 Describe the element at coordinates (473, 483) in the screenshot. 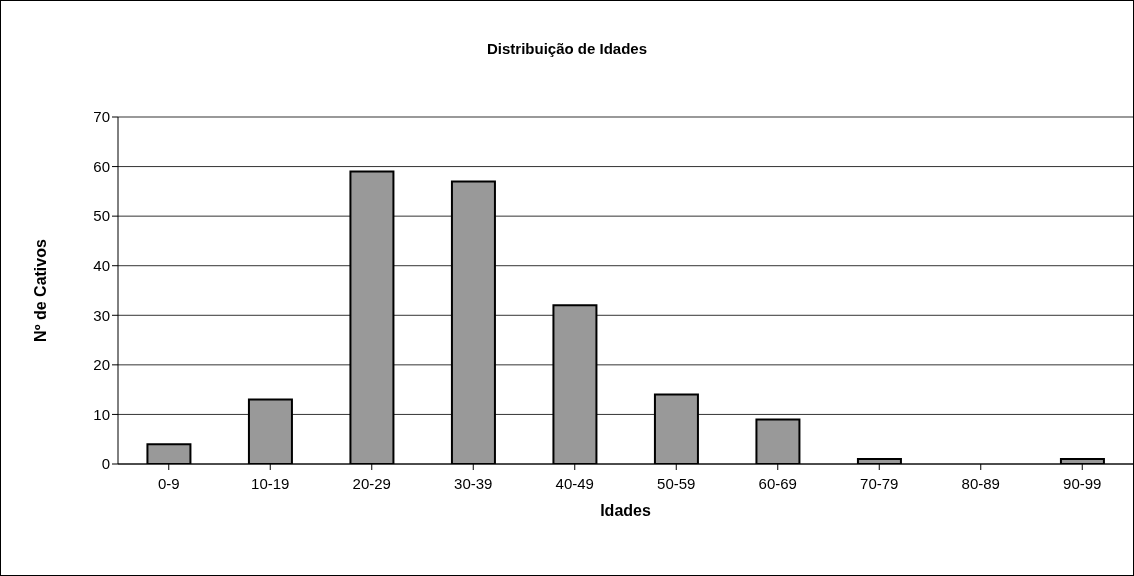

I see `x-tick-label: 30-39` at that location.